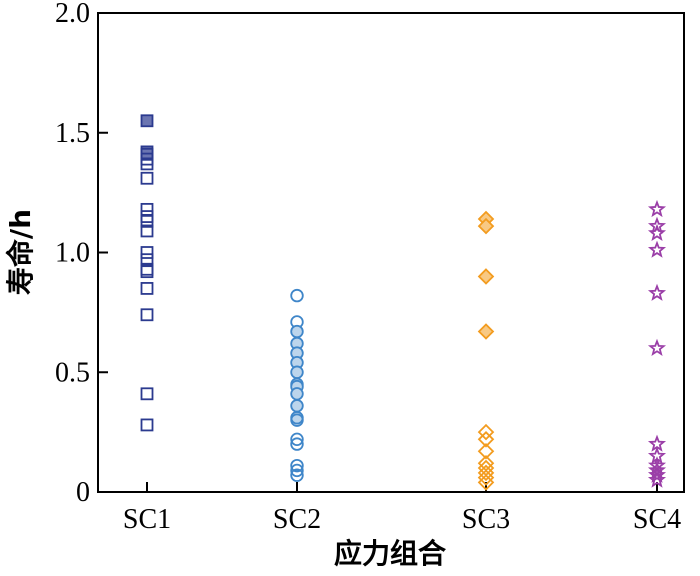  I want to click on y-tick-label: 0.5, so click(72, 372).